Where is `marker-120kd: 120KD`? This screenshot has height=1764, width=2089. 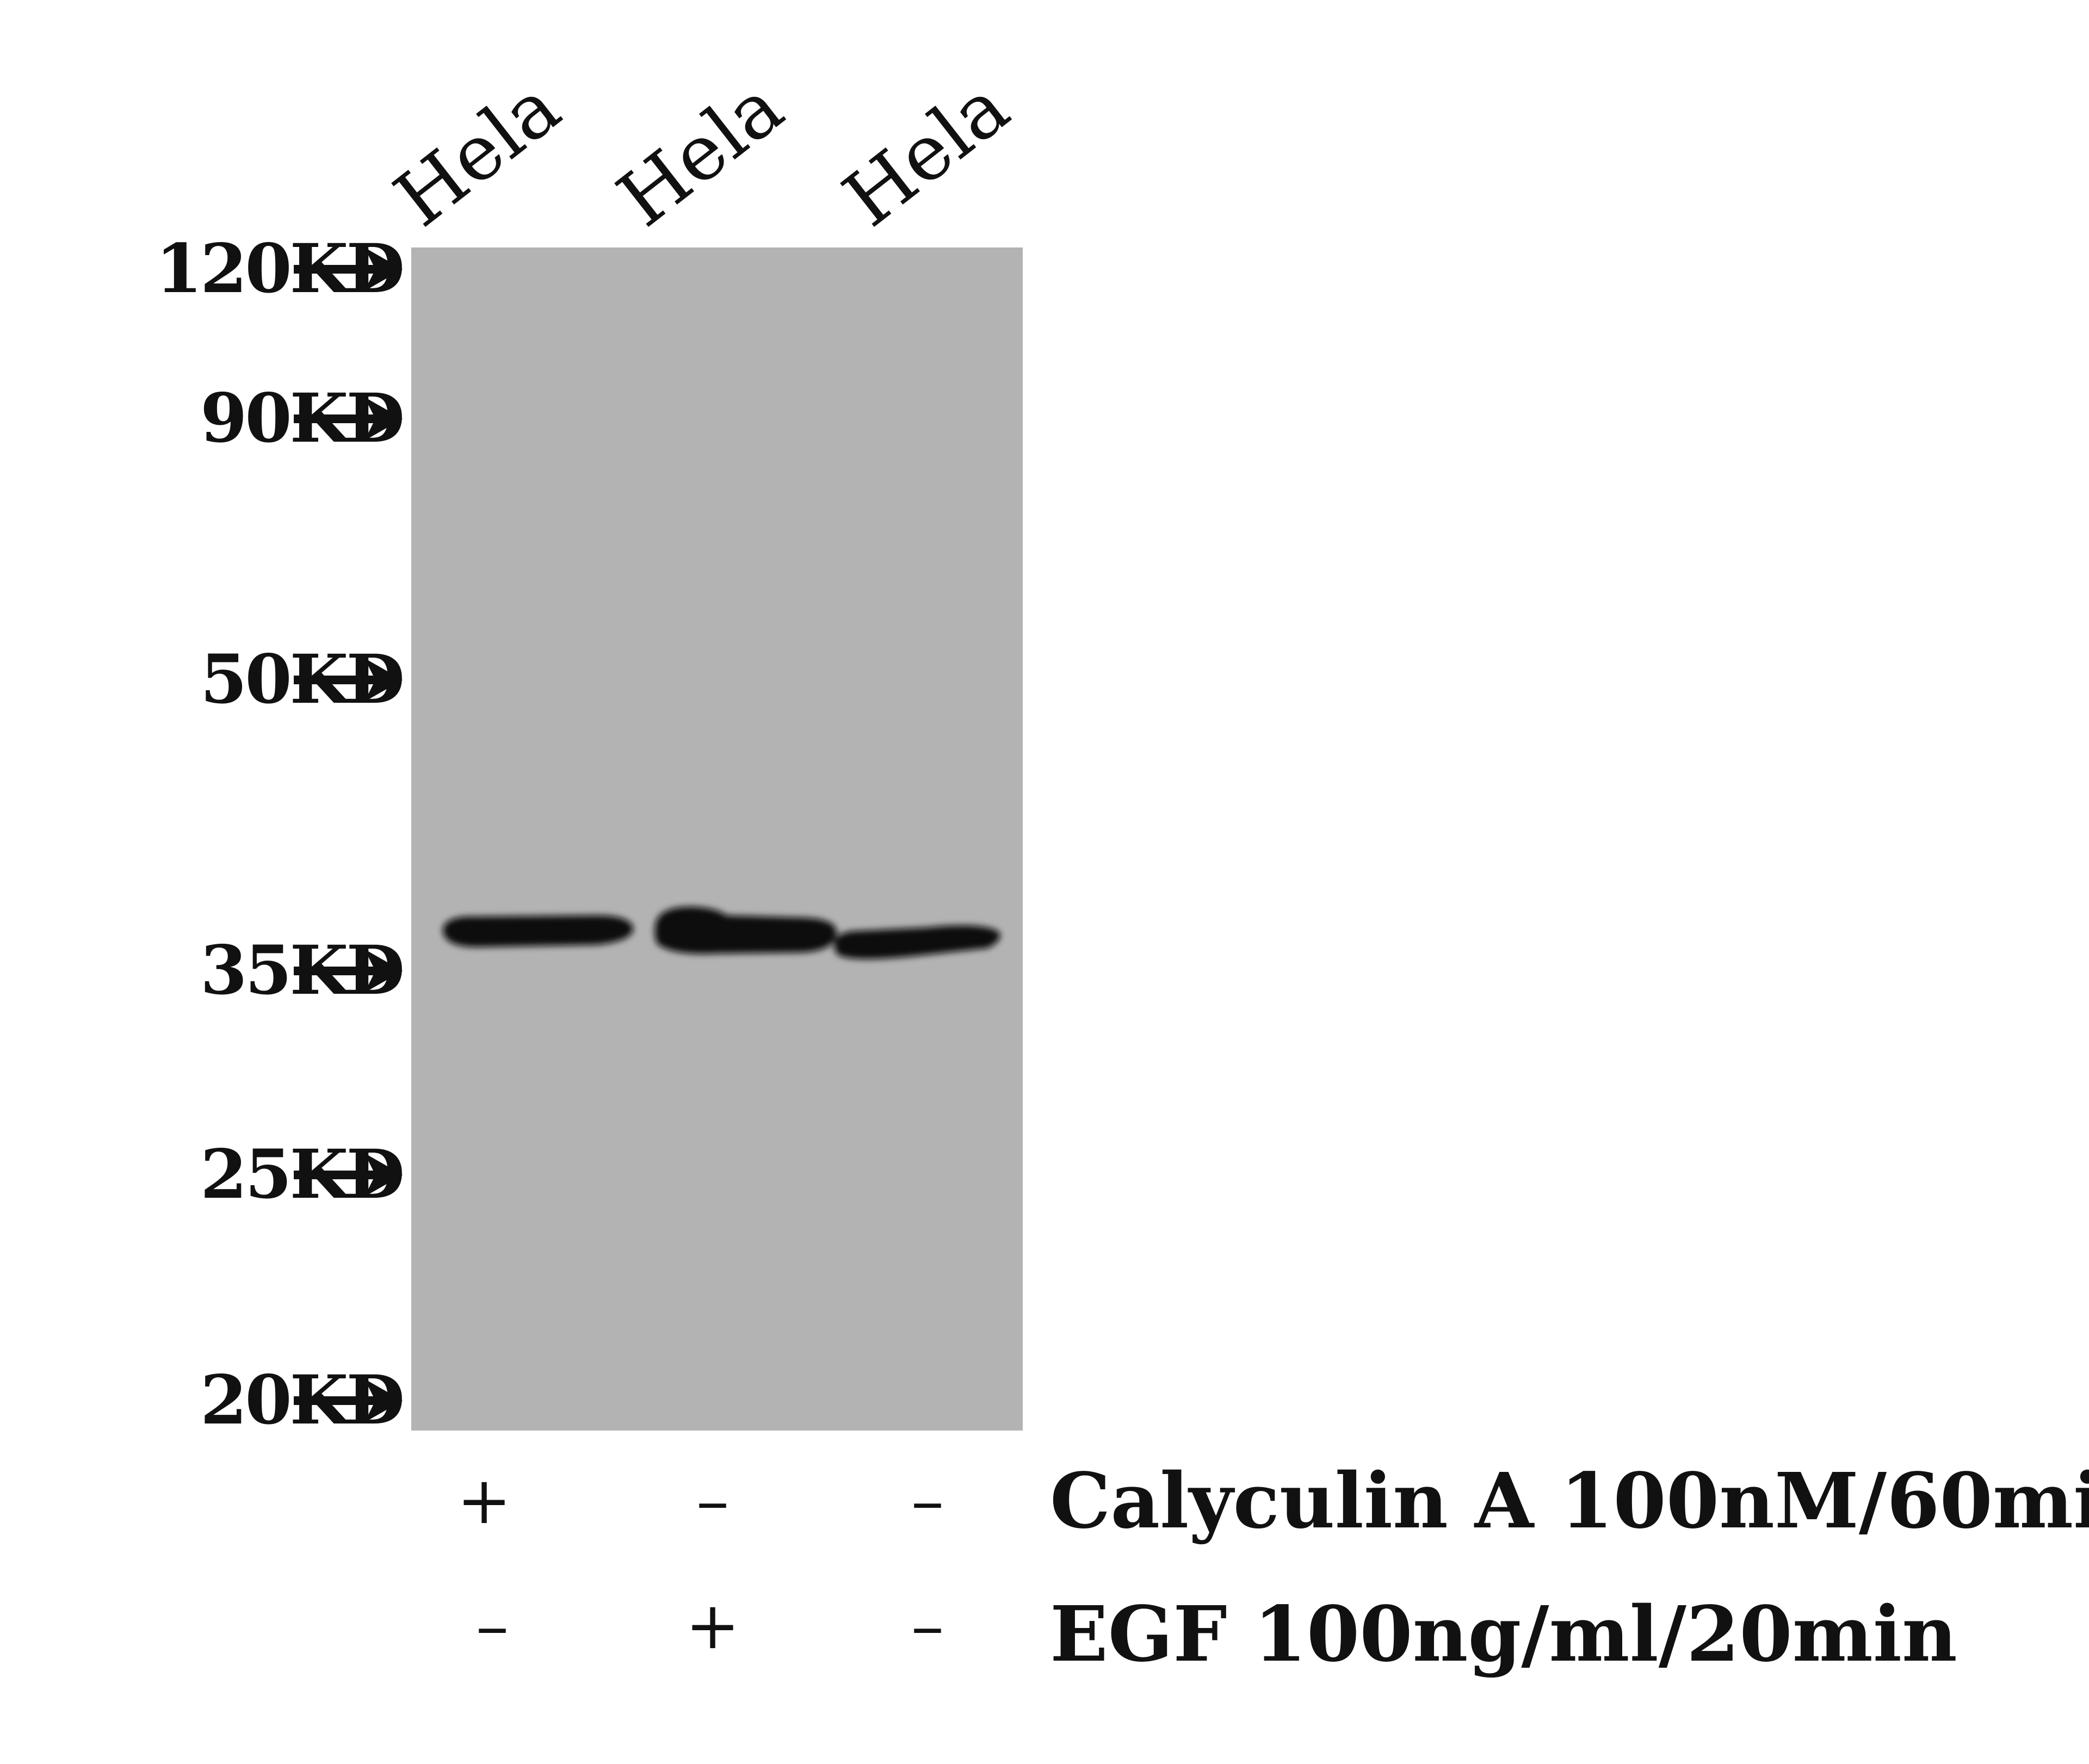 marker-120kd: 120KD is located at coordinates (1044, 269).